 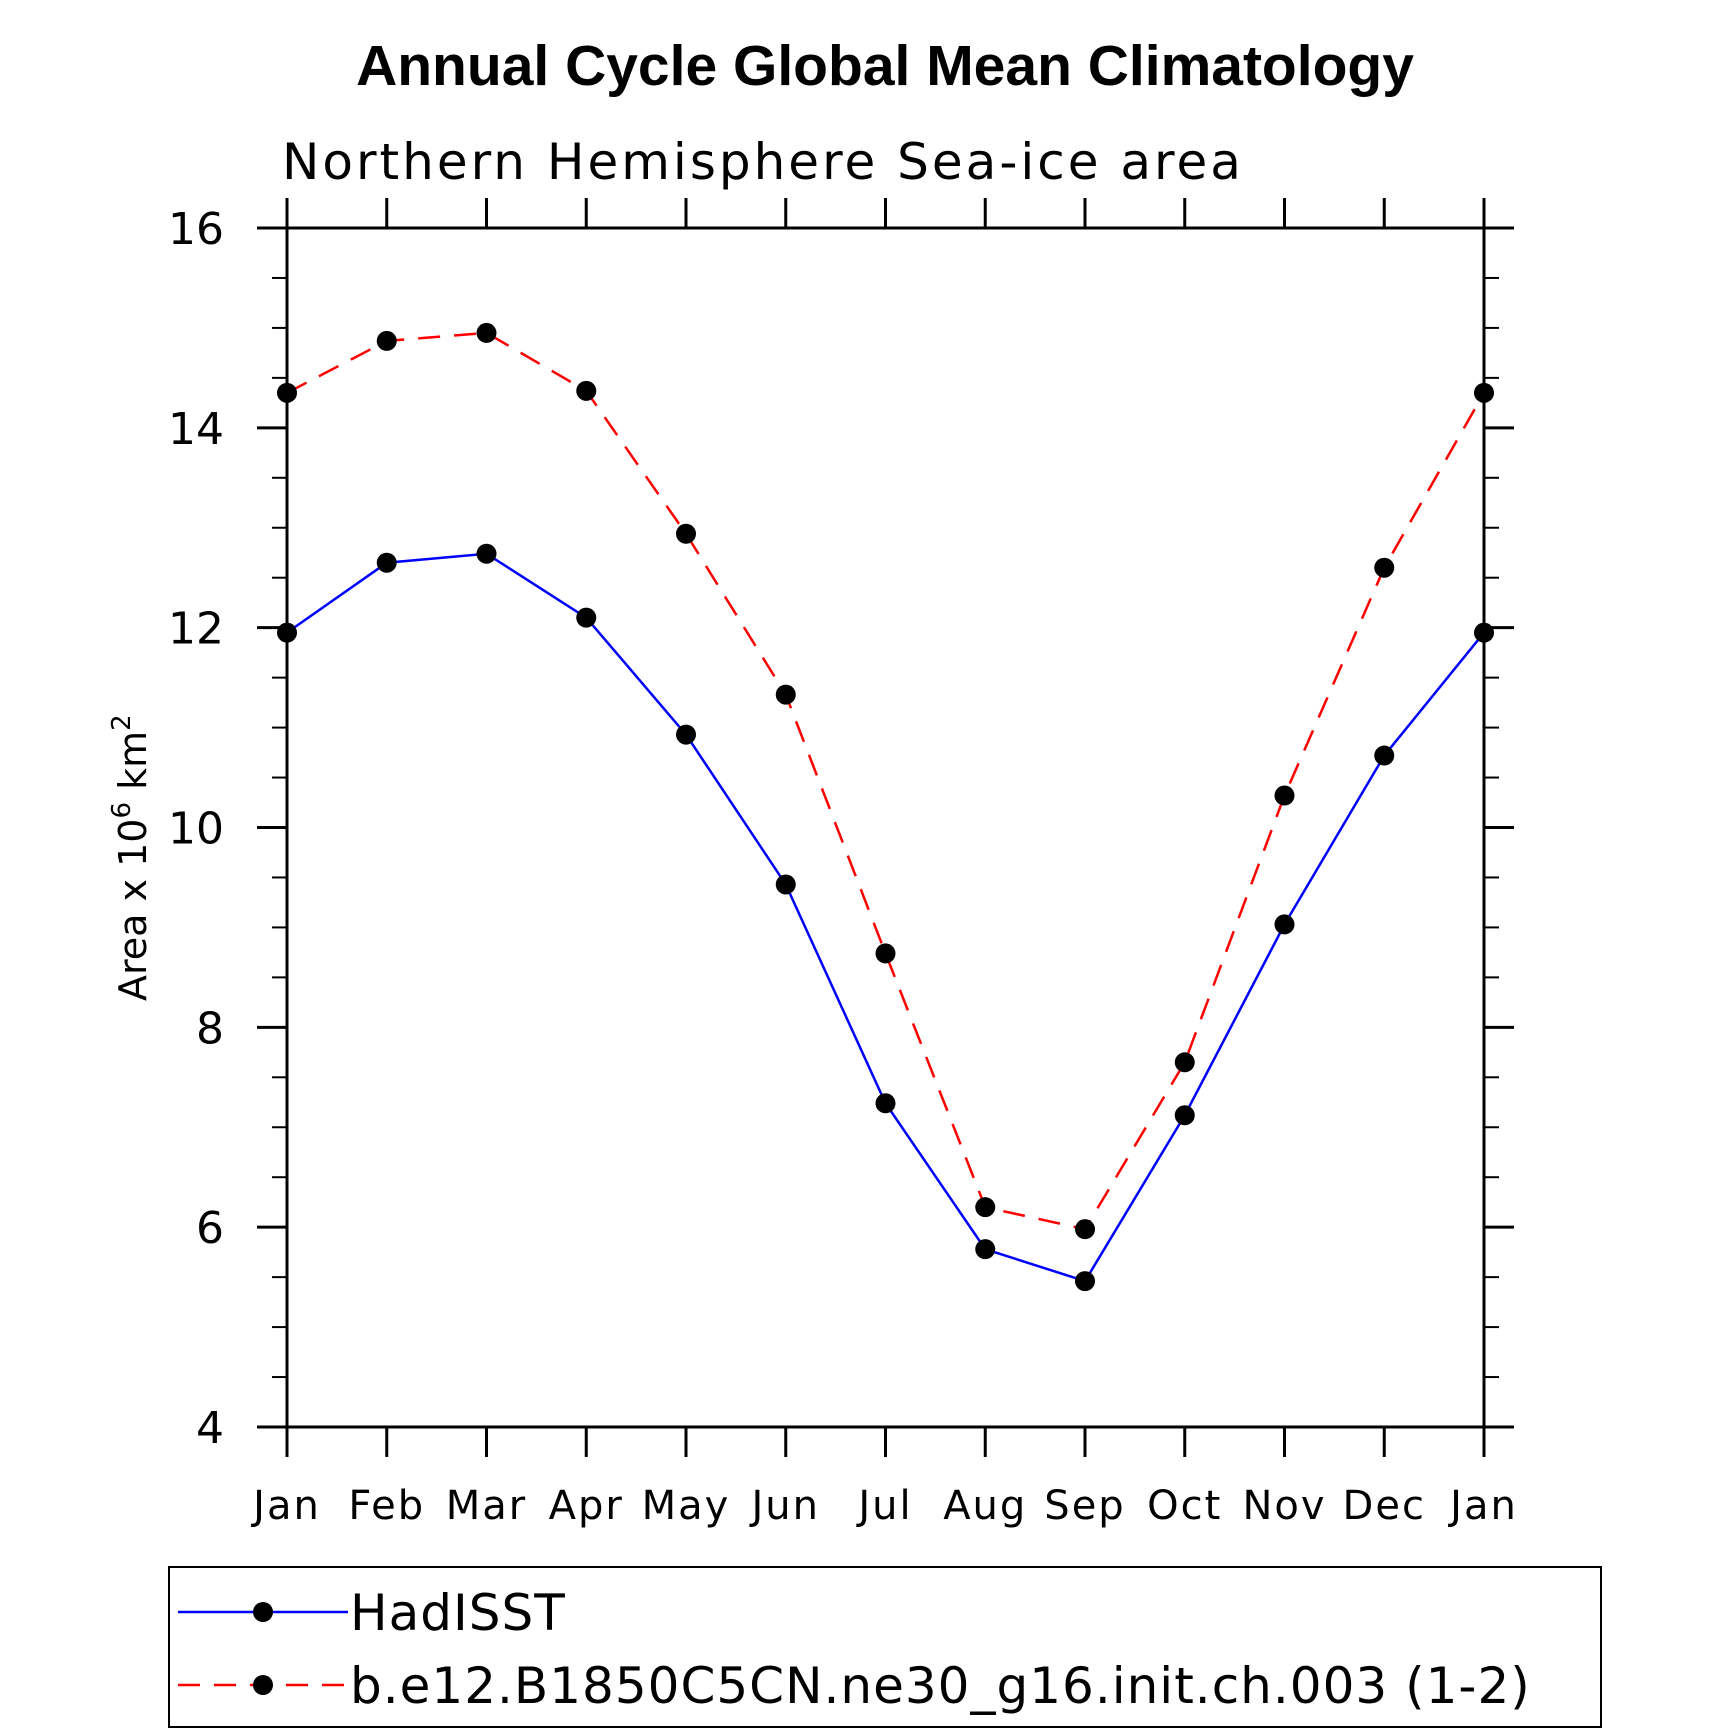 What do you see at coordinates (196, 229) in the screenshot?
I see `y-tick-label: 16` at bounding box center [196, 229].